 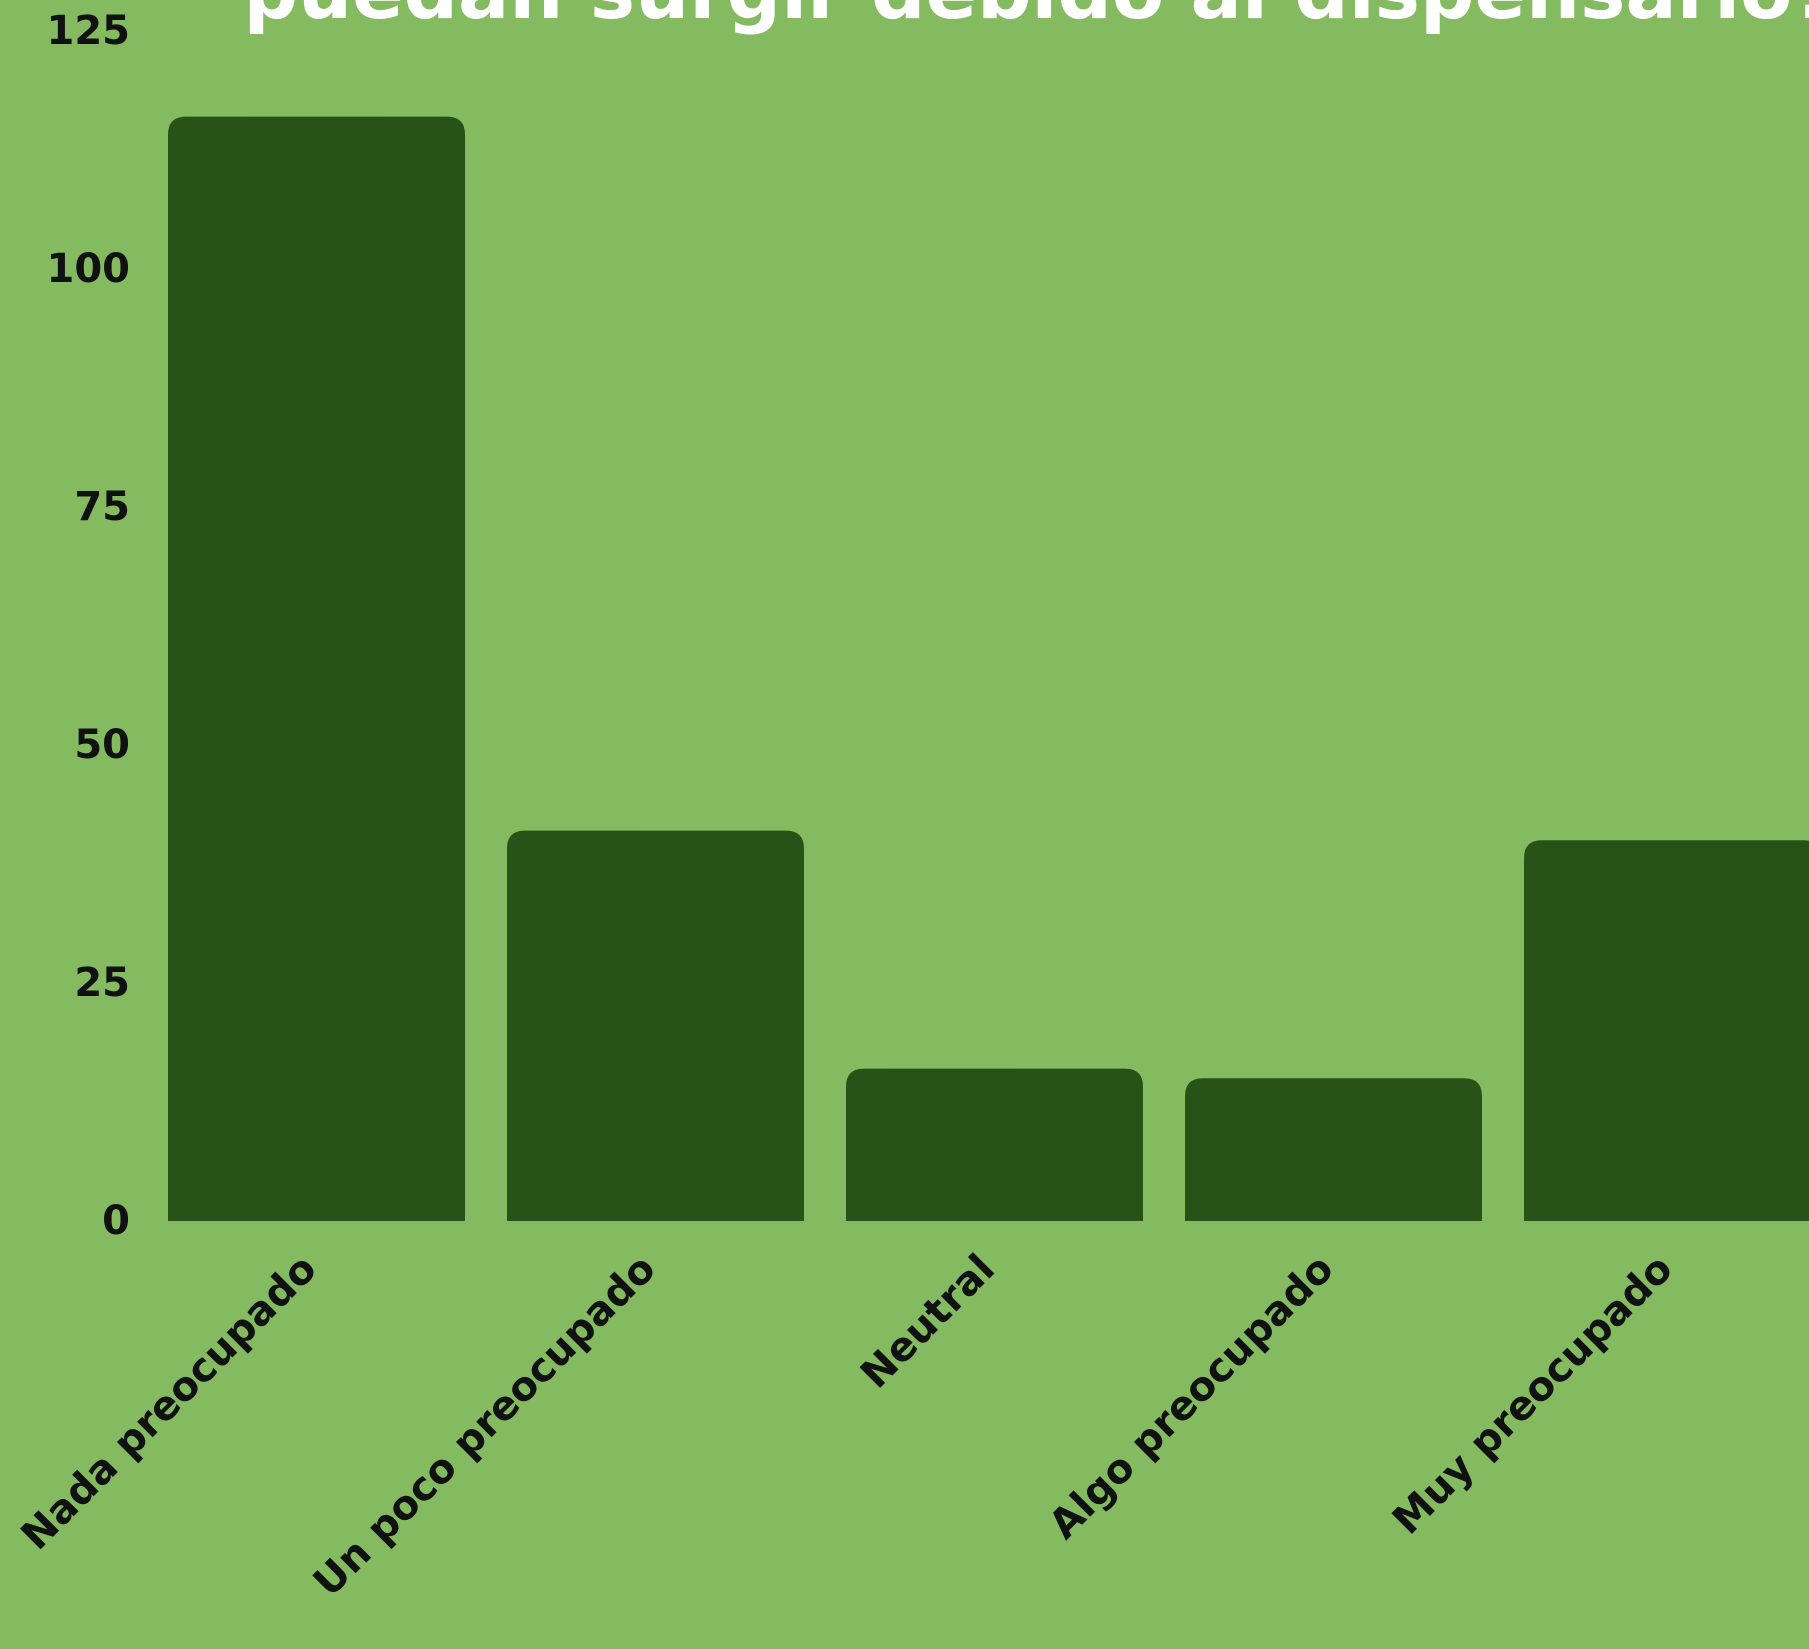 I want to click on y-tick-label: 0, so click(x=116, y=1221).